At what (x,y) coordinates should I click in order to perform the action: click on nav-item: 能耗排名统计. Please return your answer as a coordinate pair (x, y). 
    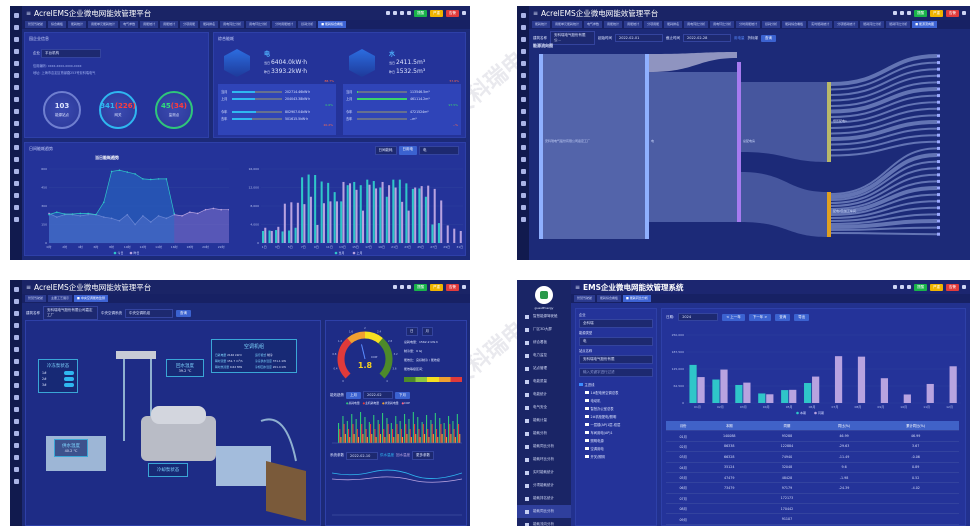
    Looking at the image, I should click on (544, 498).